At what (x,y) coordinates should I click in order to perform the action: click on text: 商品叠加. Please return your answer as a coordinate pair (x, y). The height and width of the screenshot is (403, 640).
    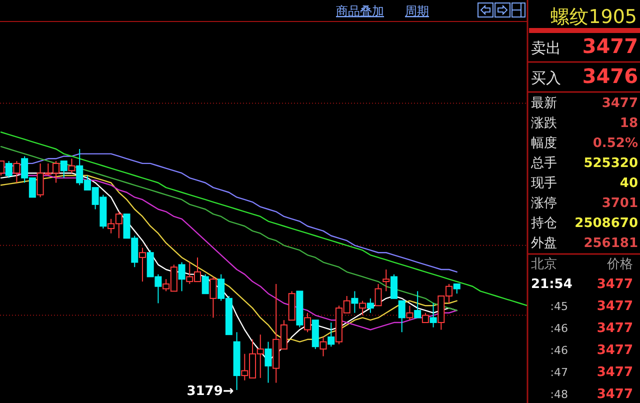
    Looking at the image, I should click on (360, 11).